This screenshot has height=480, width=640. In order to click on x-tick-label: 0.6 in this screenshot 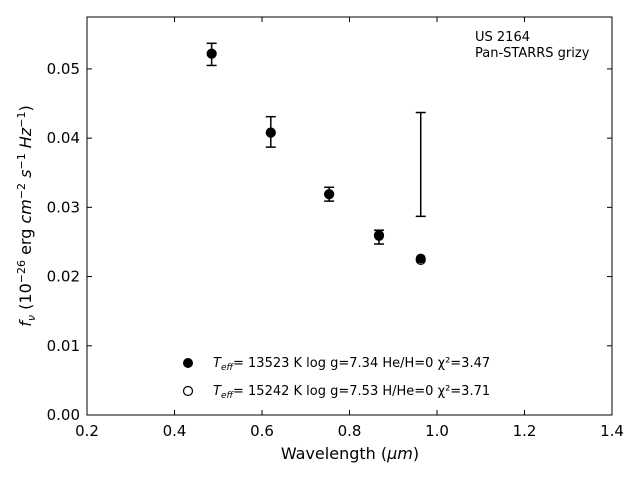, I will do `click(262, 431)`.